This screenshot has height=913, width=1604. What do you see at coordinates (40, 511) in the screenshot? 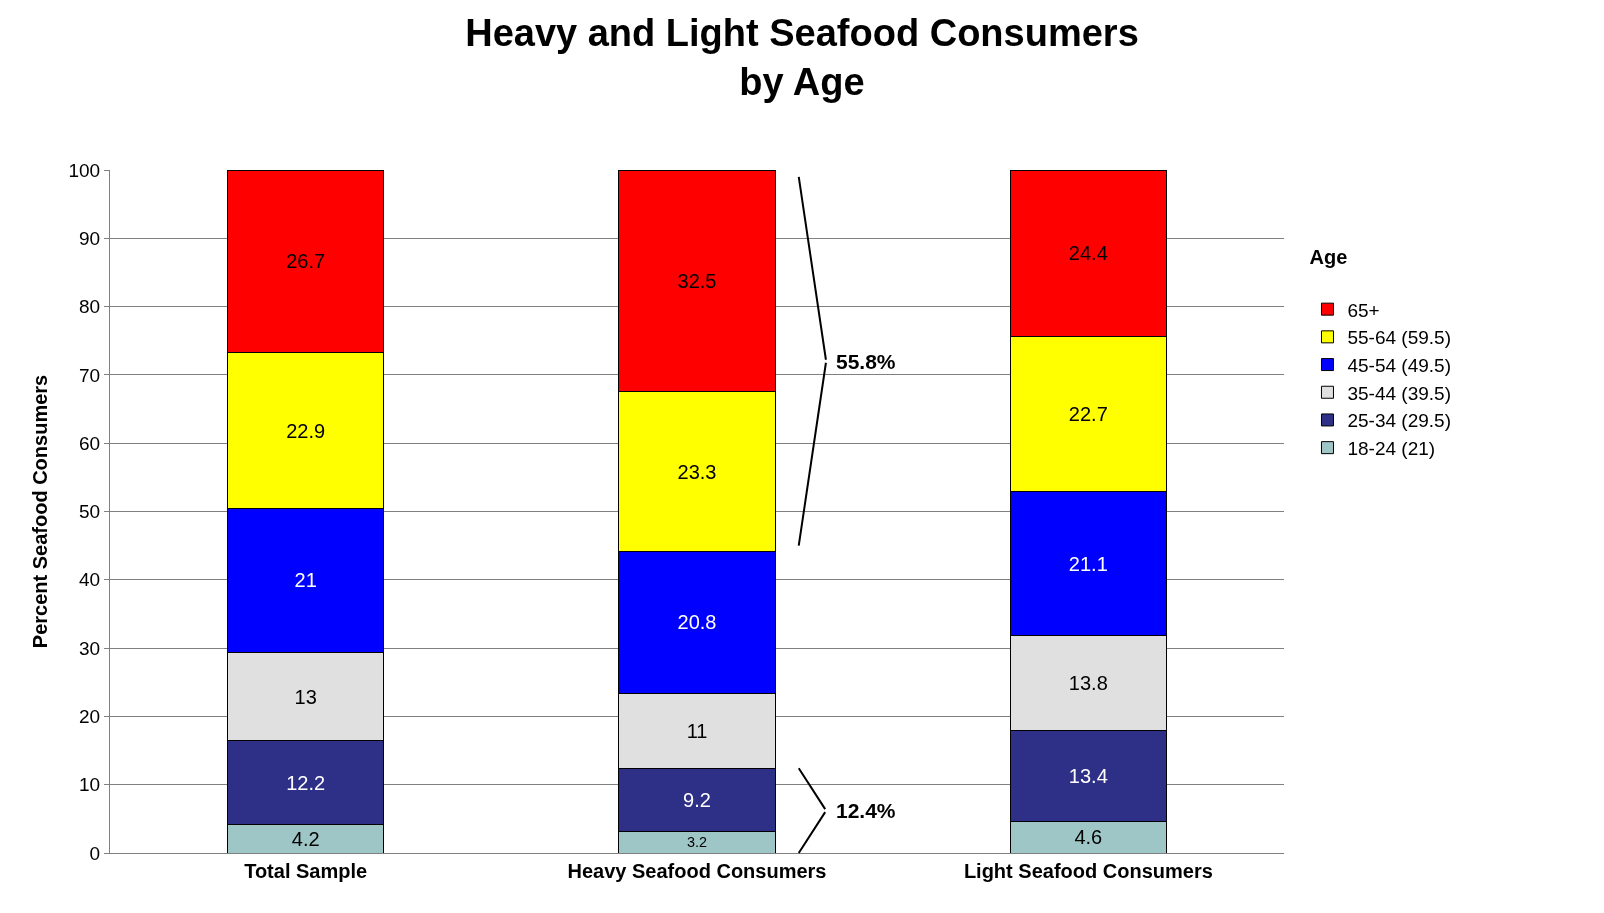
I see `y-axis-title: Percent Seafood Consumers` at bounding box center [40, 511].